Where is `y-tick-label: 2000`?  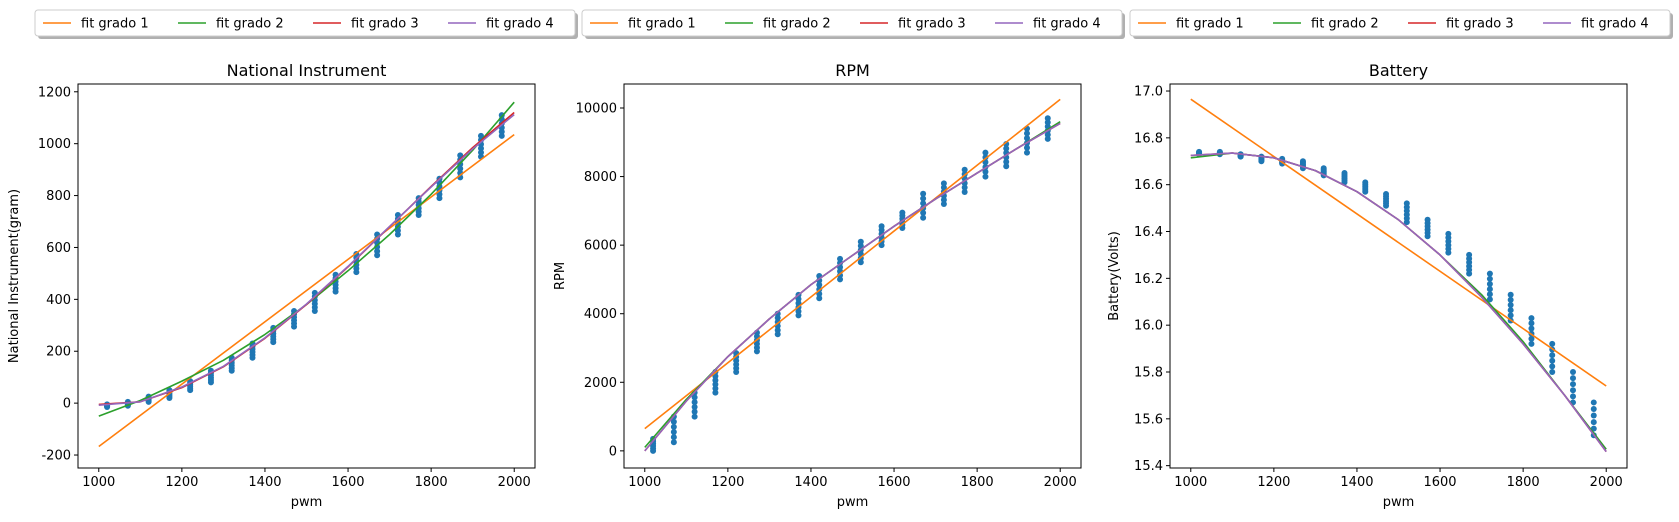
y-tick-label: 2000 is located at coordinates (600, 383).